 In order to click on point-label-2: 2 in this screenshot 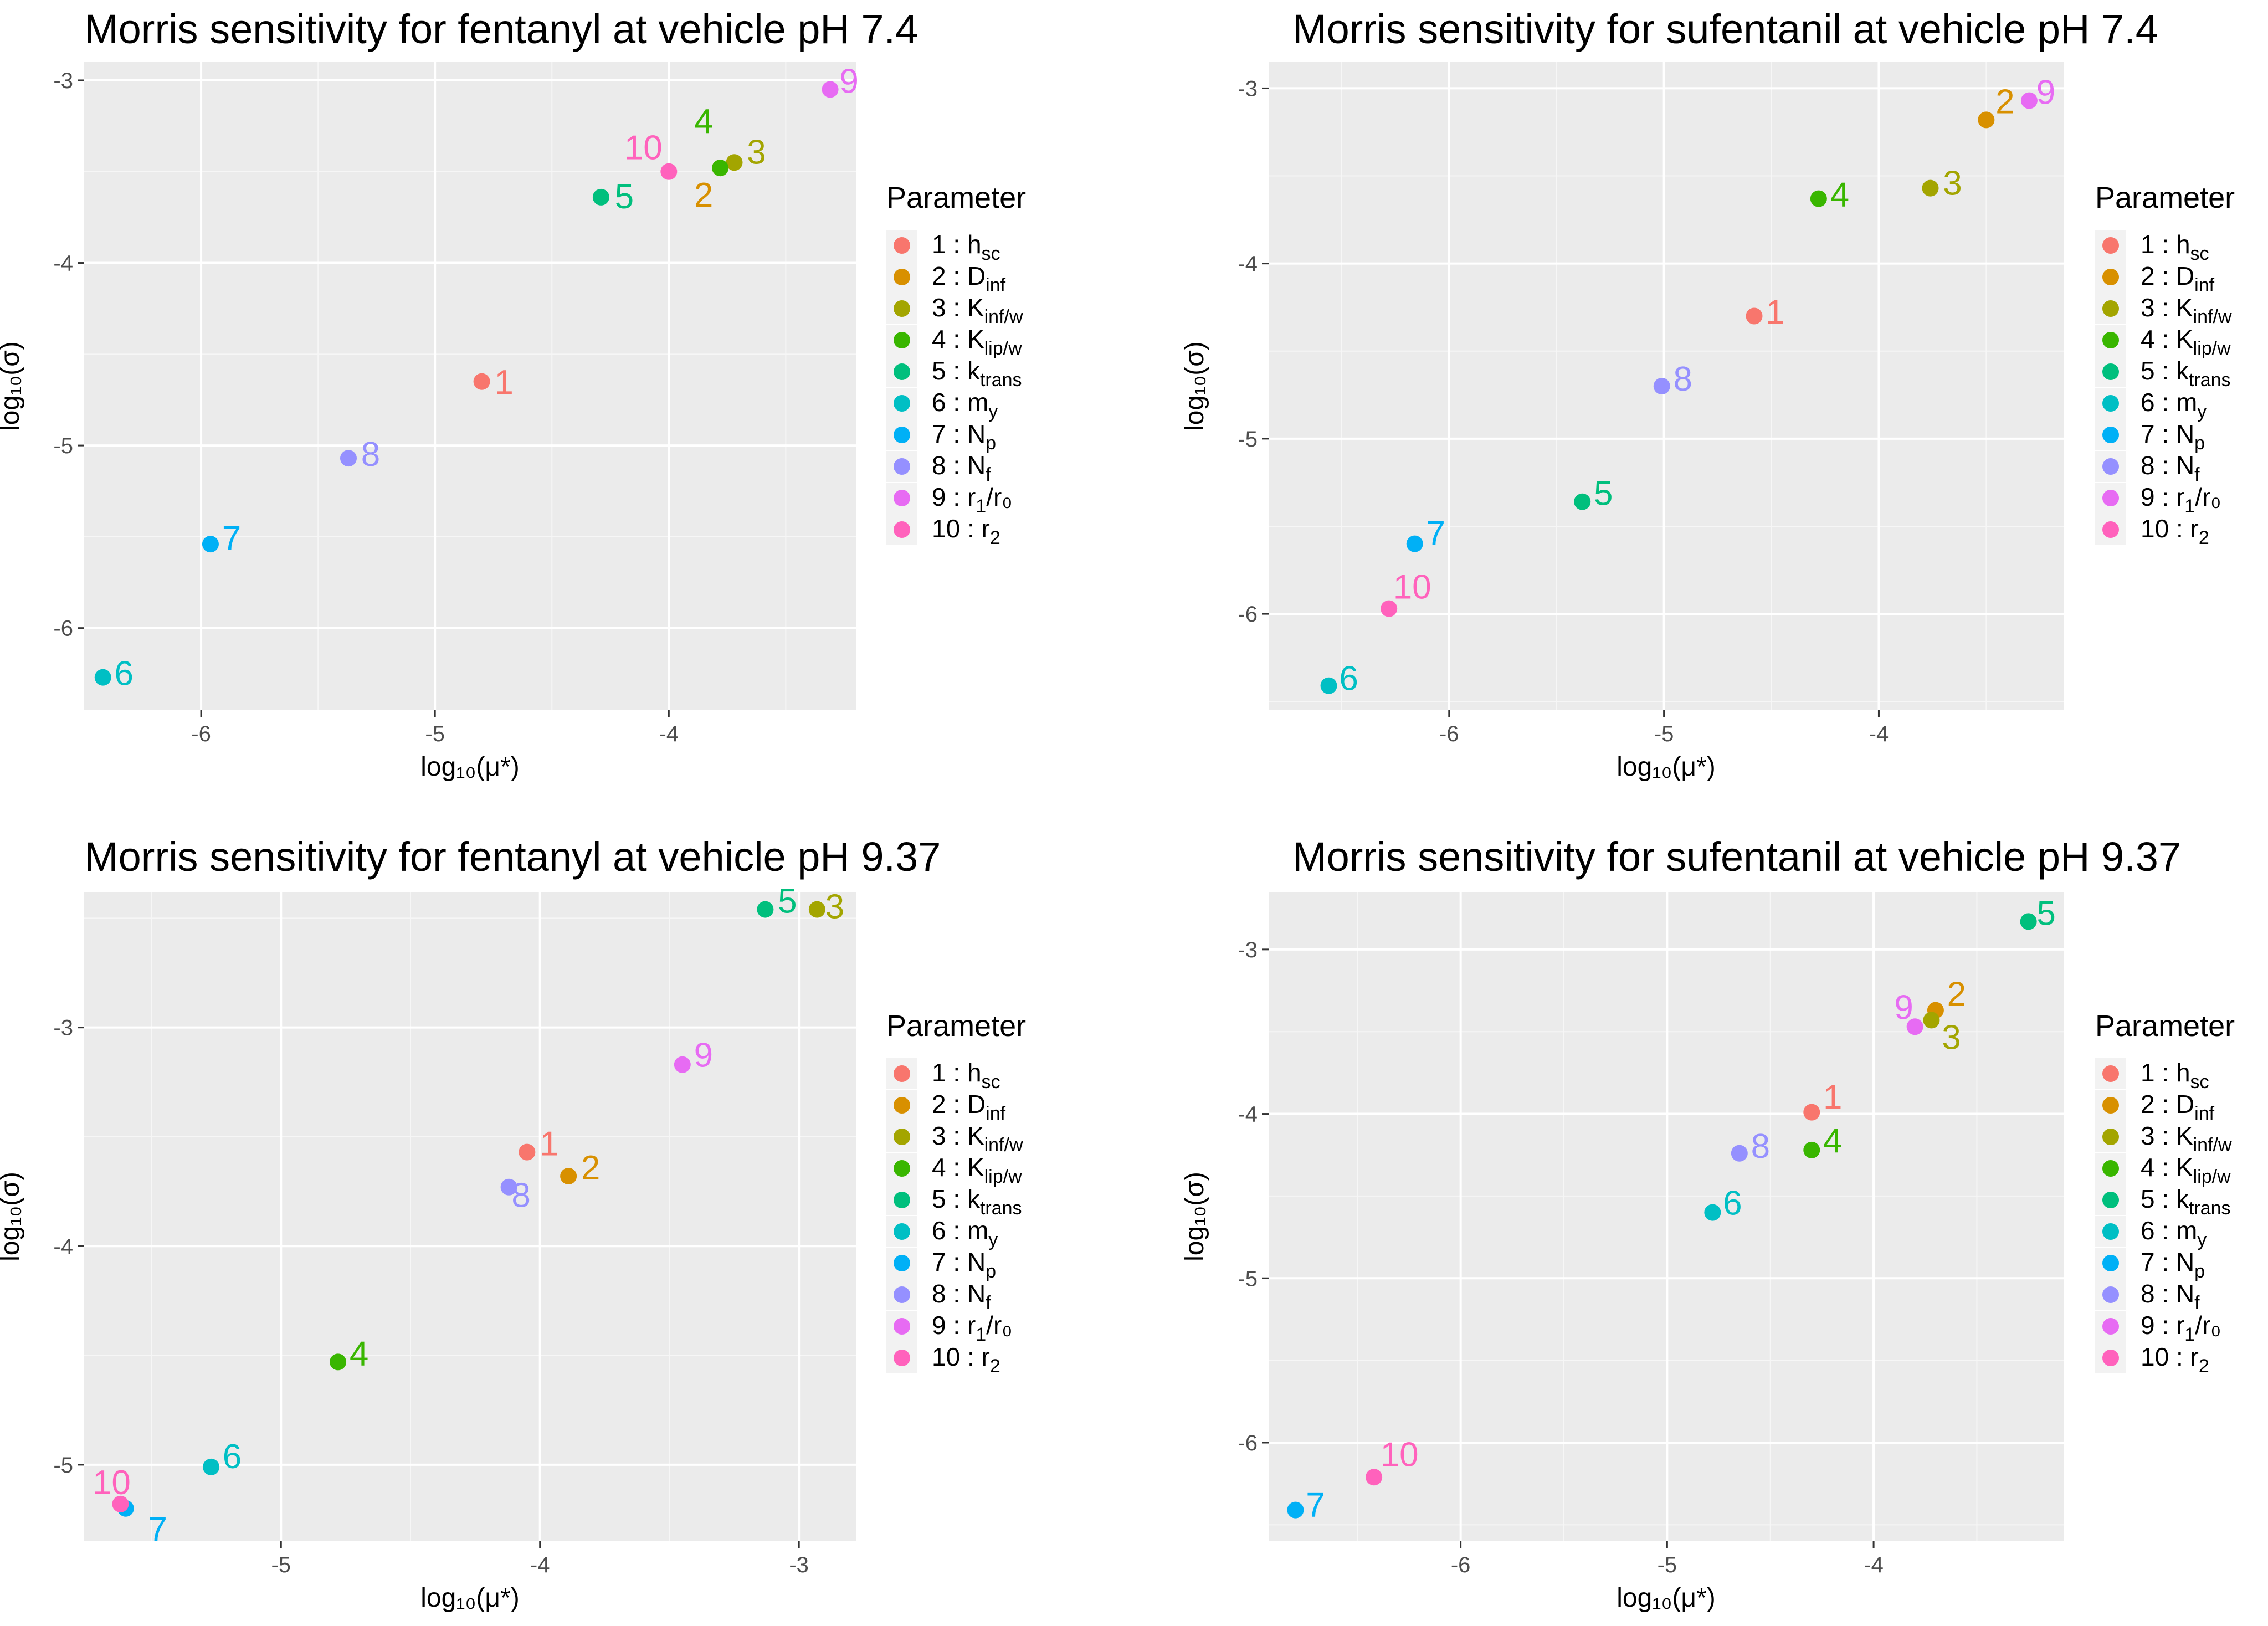, I will do `click(590, 1168)`.